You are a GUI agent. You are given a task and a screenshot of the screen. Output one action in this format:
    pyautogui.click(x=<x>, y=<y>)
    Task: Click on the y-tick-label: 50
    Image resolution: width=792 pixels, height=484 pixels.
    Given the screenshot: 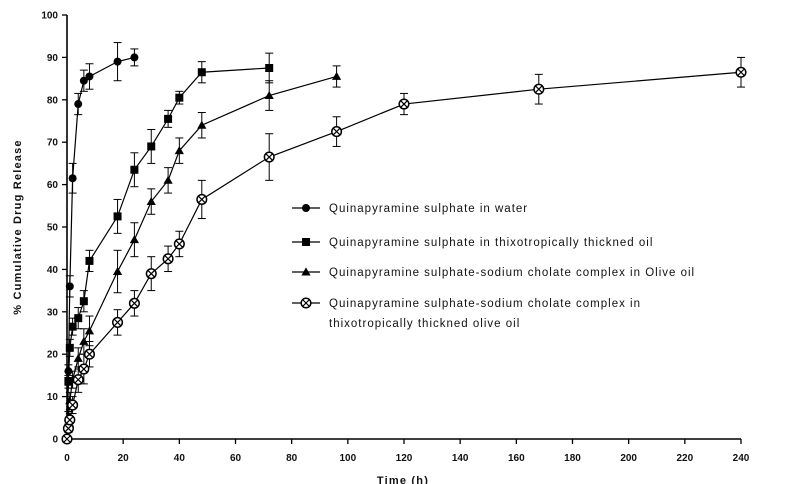 What is the action you would take?
    pyautogui.click(x=53, y=228)
    